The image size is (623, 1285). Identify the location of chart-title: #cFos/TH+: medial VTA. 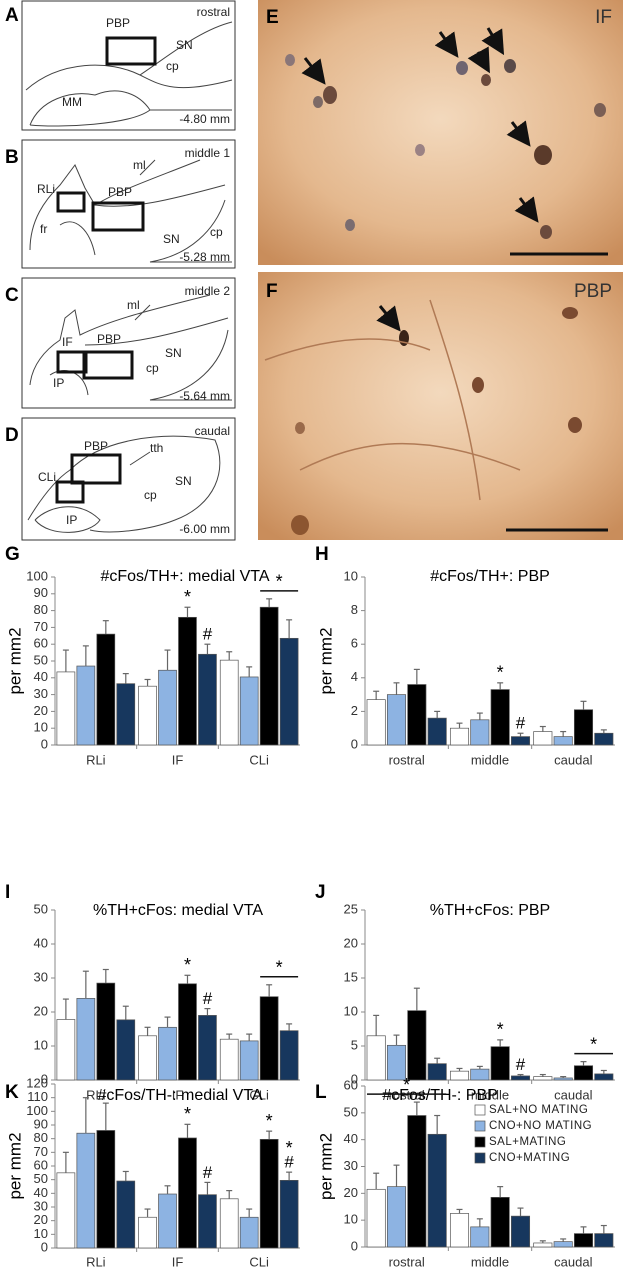
(184, 576).